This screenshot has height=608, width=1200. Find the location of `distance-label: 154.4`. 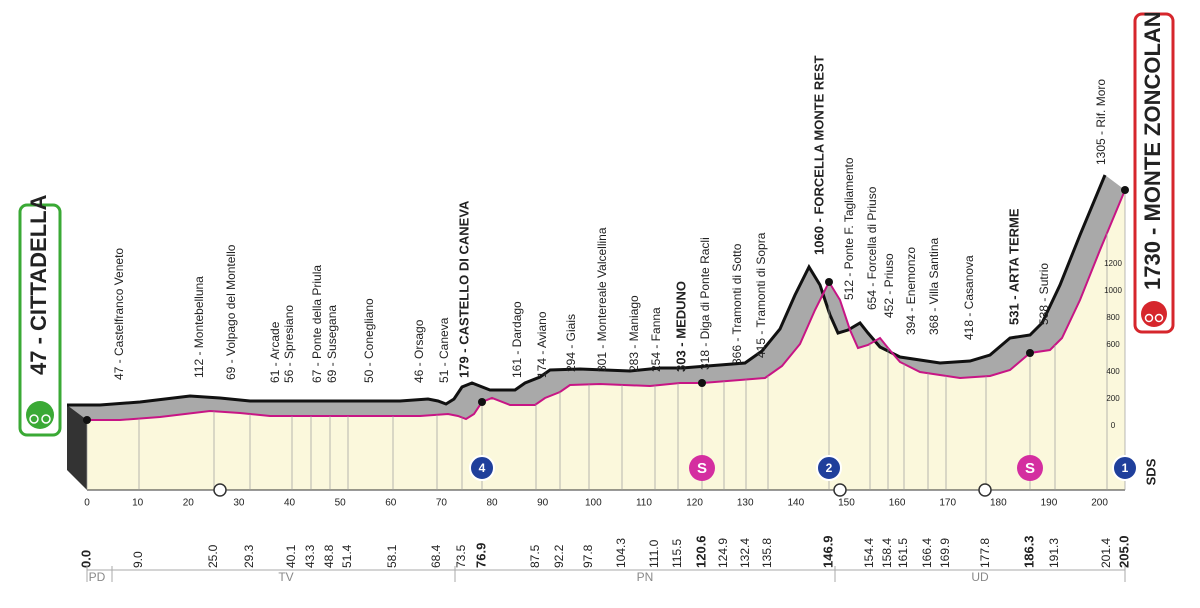

distance-label: 154.4 is located at coordinates (869, 553).